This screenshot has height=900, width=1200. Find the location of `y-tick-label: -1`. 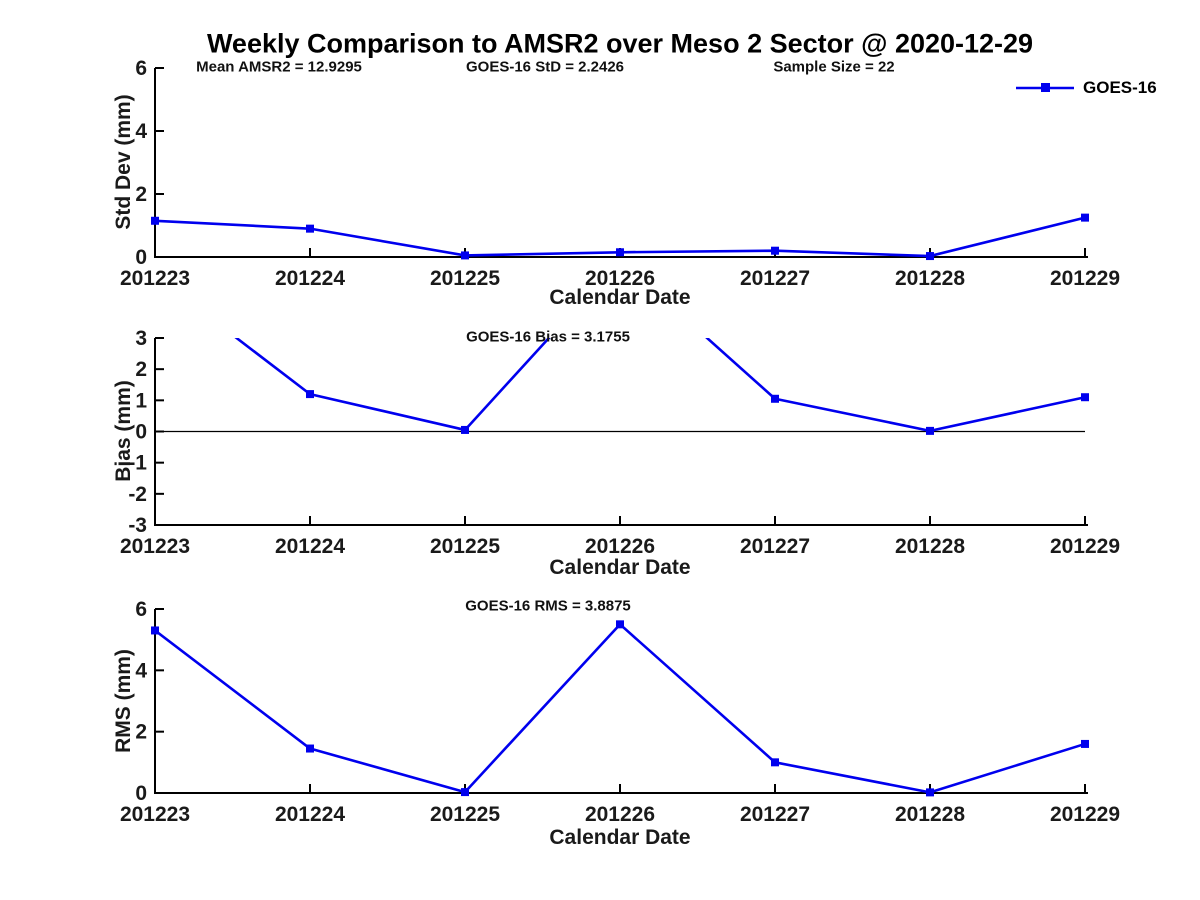

y-tick-label: -1 is located at coordinates (137, 463).